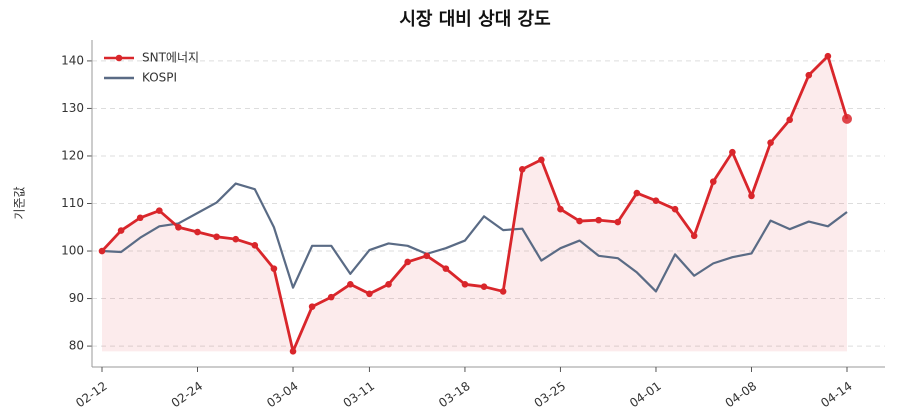 This screenshot has height=420, width=900. Describe the element at coordinates (187, 394) in the screenshot. I see `x-tick-label: 02-24` at that location.